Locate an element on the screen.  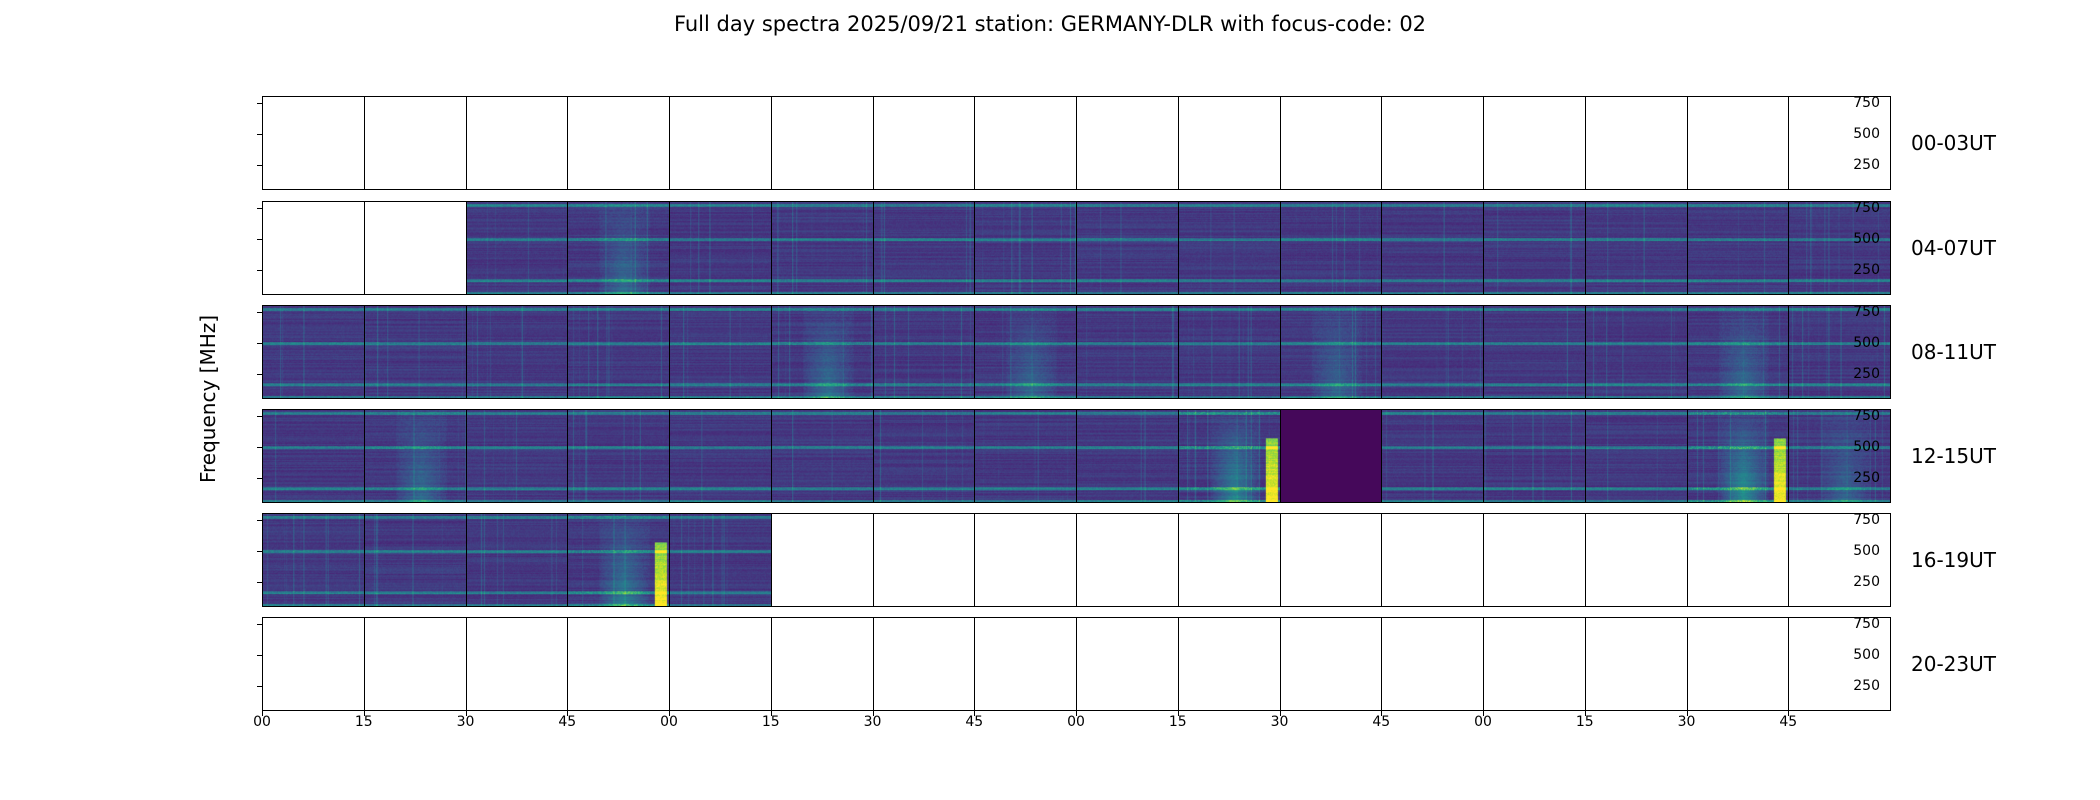
spectra-row-20-23ut: 750 500 250 20-23UT is located at coordinates (1126, 663).